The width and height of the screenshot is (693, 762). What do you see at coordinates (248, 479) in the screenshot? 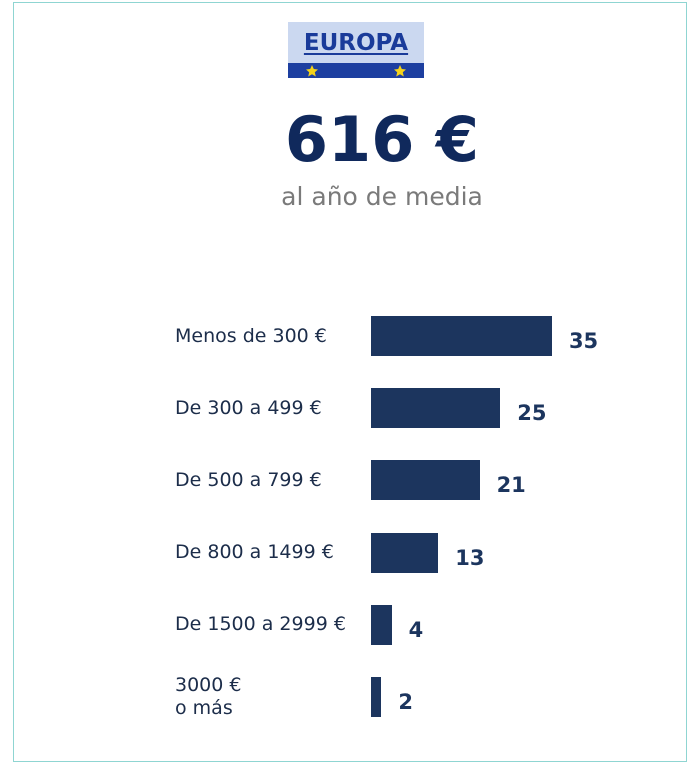
I see `category-label: De 500 a 799 €` at bounding box center [248, 479].